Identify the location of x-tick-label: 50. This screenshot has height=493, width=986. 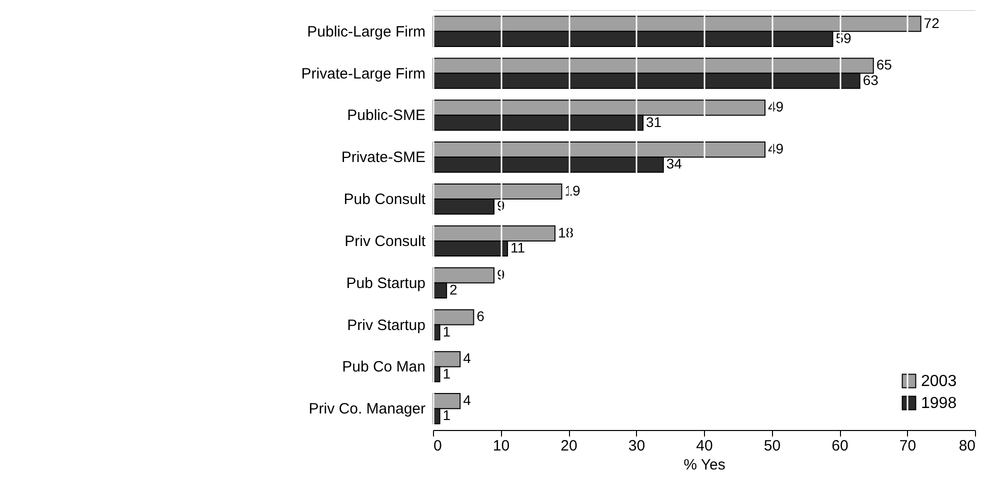
(772, 446).